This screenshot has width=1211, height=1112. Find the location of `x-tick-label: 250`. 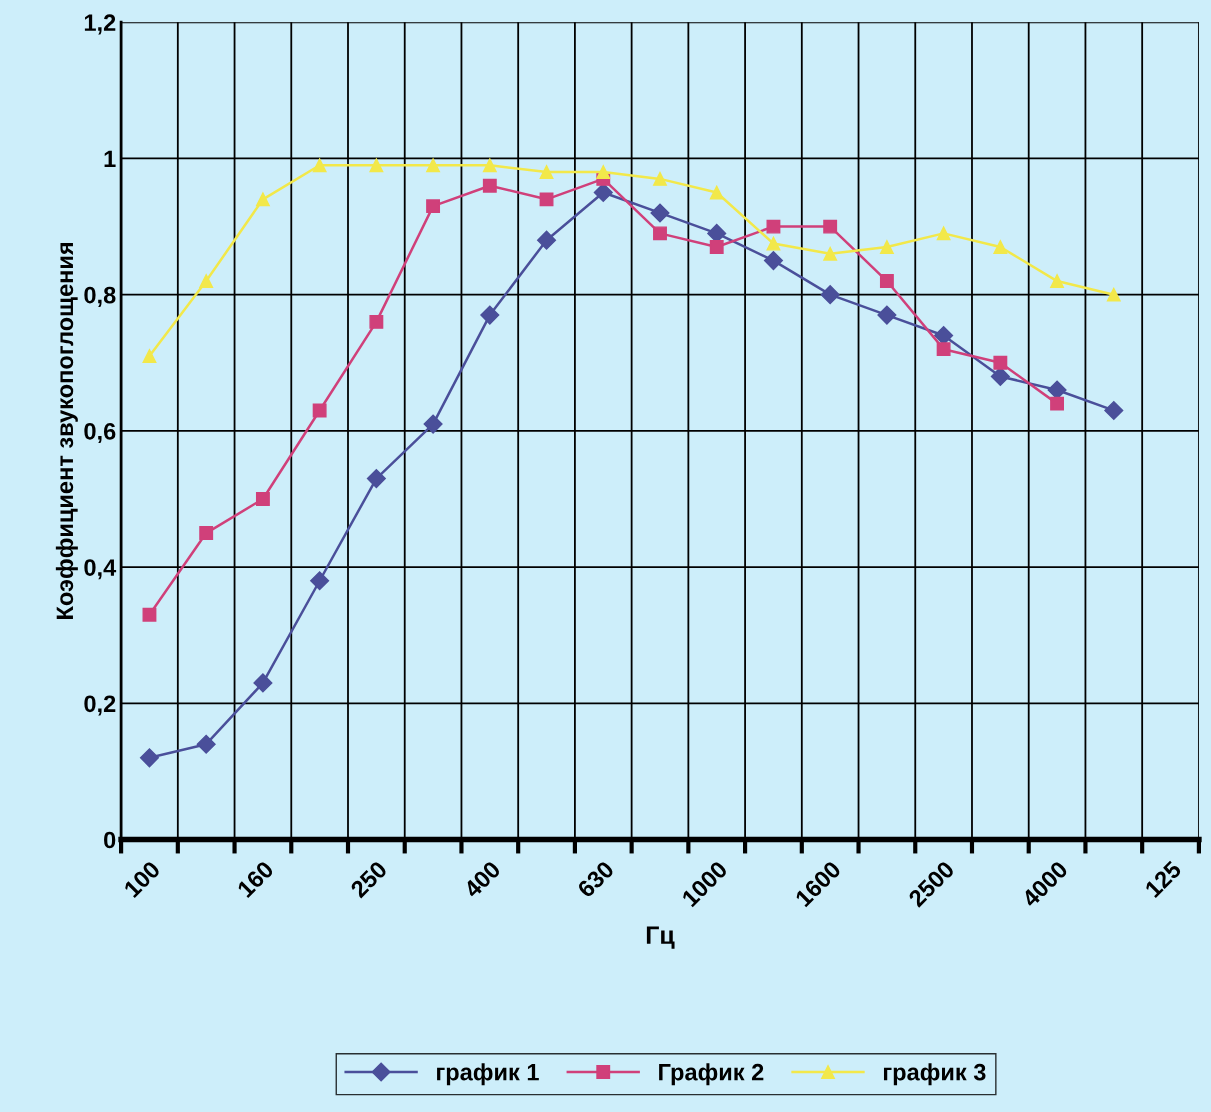

x-tick-label: 250 is located at coordinates (368, 879).